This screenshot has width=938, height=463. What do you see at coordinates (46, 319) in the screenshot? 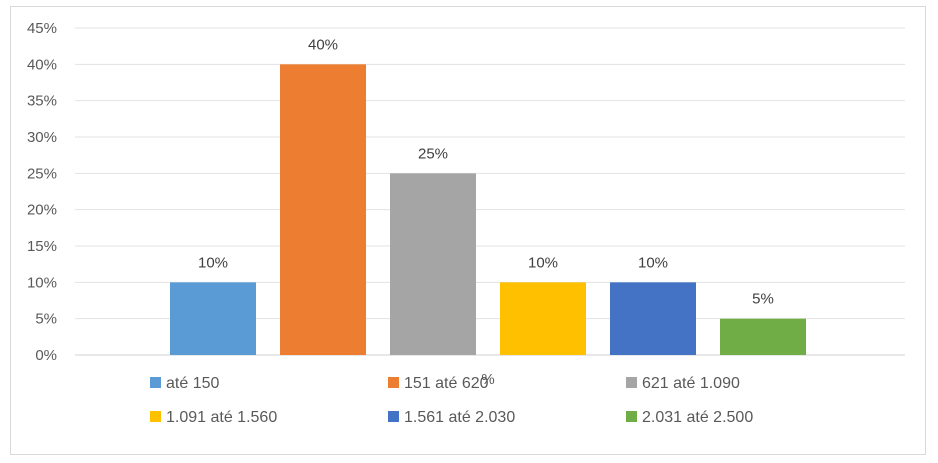
I see `y-tick-label: 5%` at bounding box center [46, 319].